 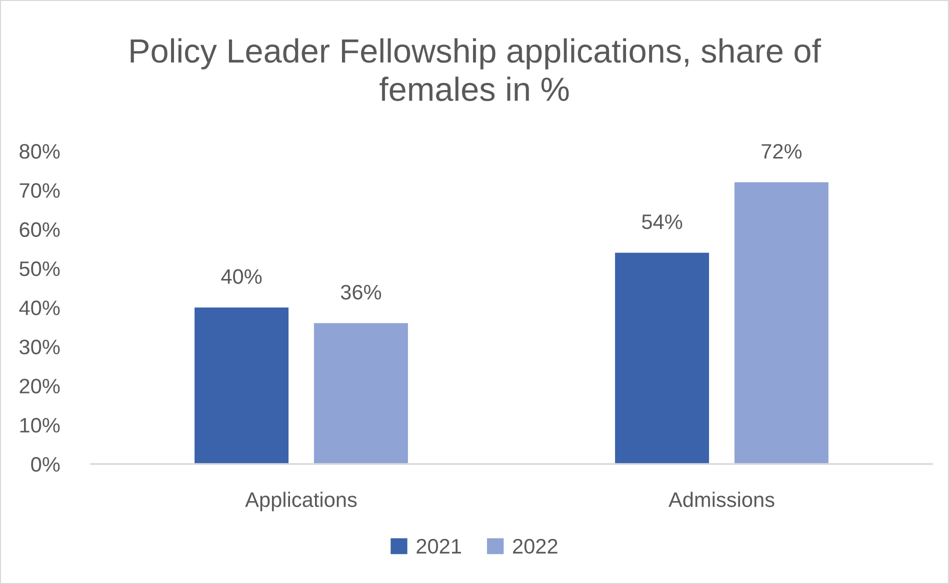 I want to click on legend-label: 2022, so click(x=535, y=546).